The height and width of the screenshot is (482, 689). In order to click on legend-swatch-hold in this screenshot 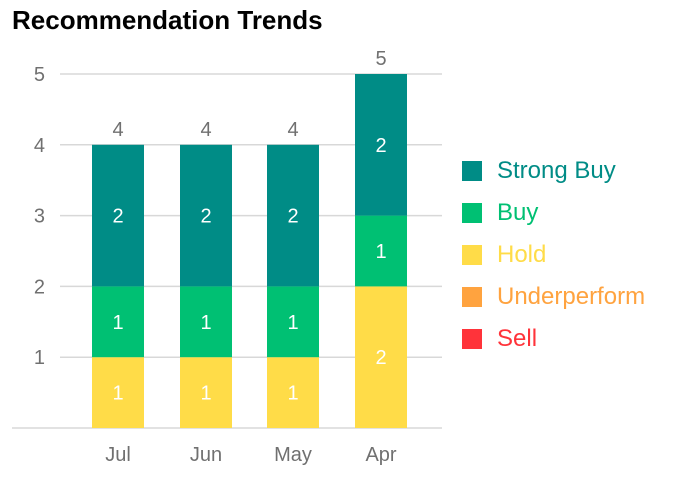, I will do `click(472, 255)`.